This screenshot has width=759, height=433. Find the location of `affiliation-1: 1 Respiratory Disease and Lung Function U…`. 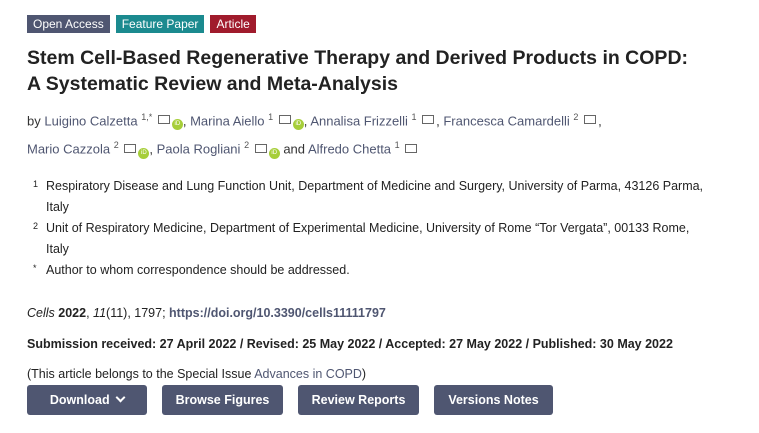

affiliation-1: 1 Respiratory Disease and Lung Function U… is located at coordinates (382, 197).